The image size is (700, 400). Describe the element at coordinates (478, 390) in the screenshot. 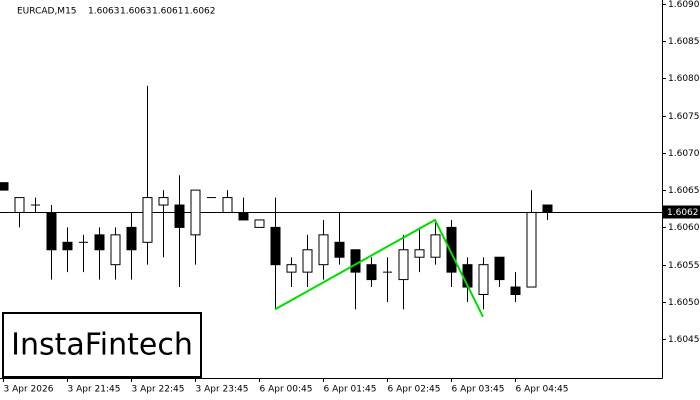

I see `x-tick-label: 6 Apr 03:45` at that location.